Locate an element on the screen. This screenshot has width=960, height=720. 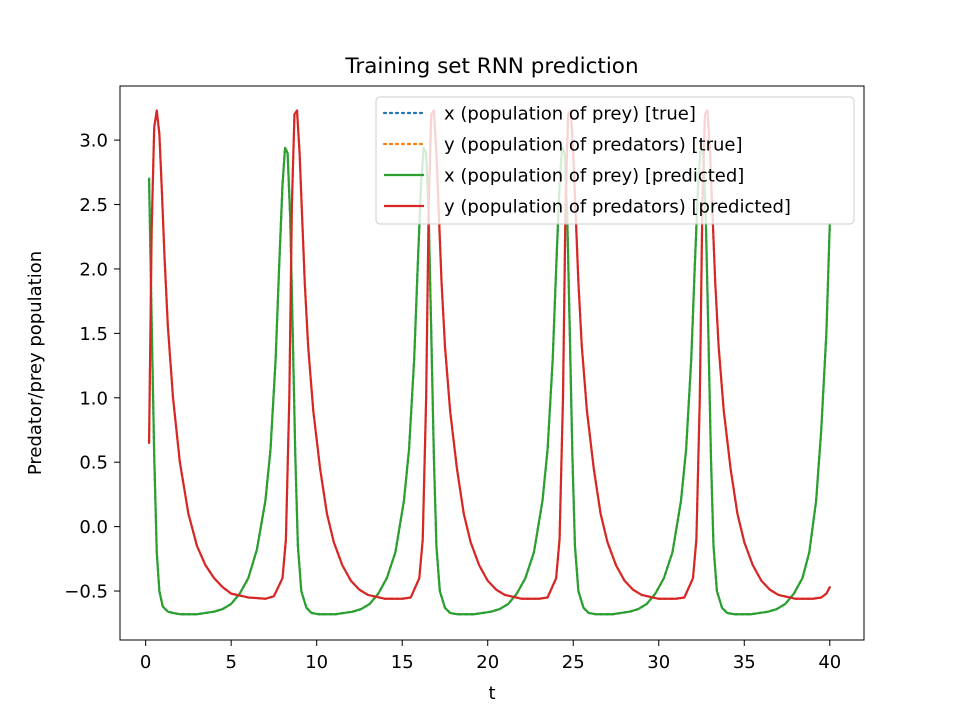
y-axis: −0.5 0.0 0.5 1.0 1.5 2.0 2.5 3.0 is located at coordinates (92, 367).